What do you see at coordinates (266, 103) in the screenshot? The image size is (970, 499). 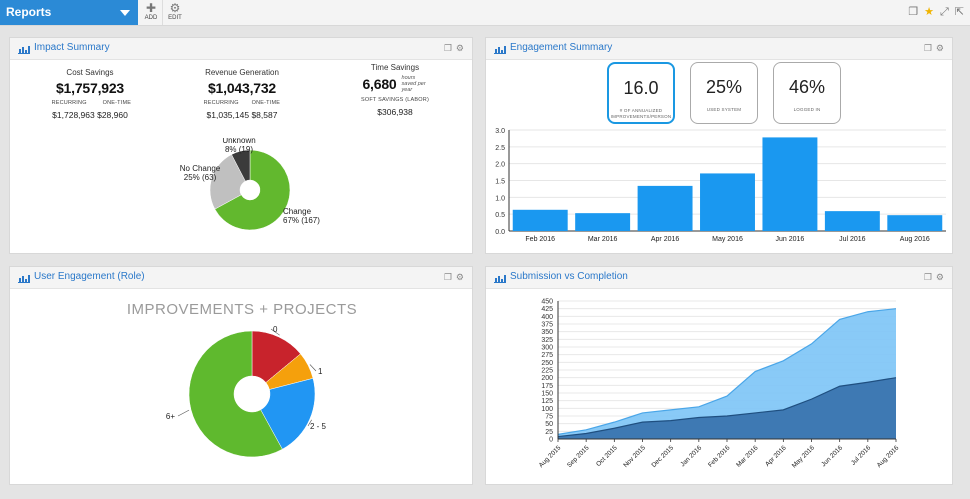 I see `revenue-onetime-label: ONE-TIME` at bounding box center [266, 103].